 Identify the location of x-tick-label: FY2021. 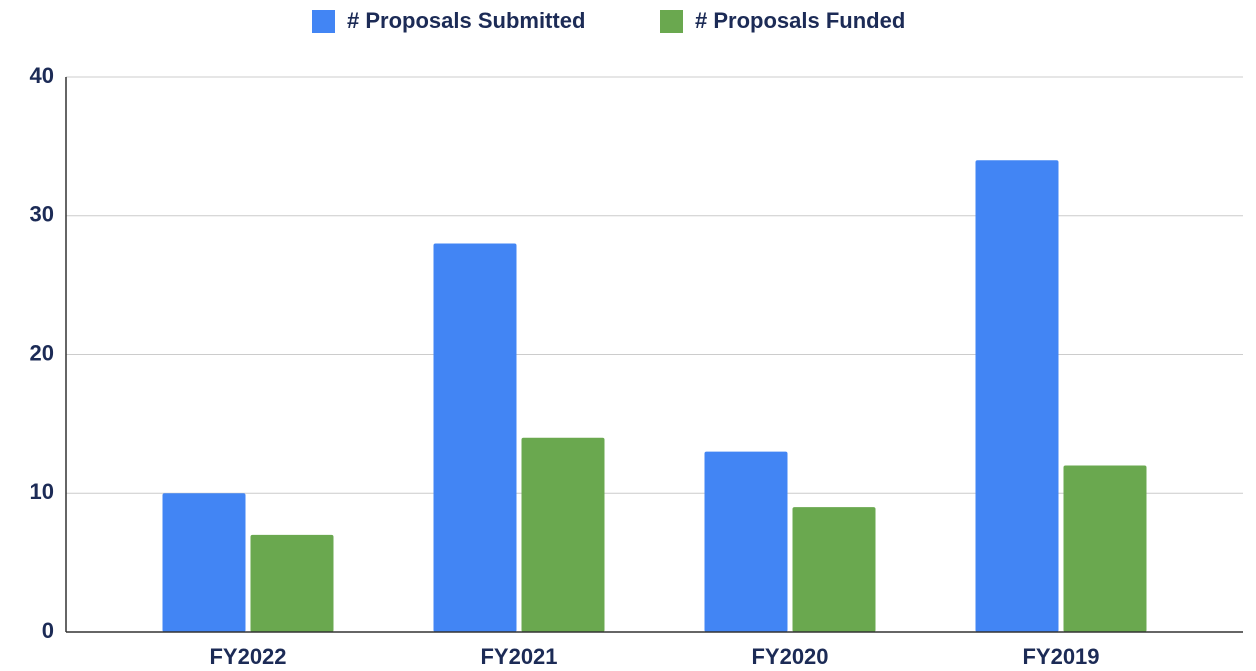
(518, 656).